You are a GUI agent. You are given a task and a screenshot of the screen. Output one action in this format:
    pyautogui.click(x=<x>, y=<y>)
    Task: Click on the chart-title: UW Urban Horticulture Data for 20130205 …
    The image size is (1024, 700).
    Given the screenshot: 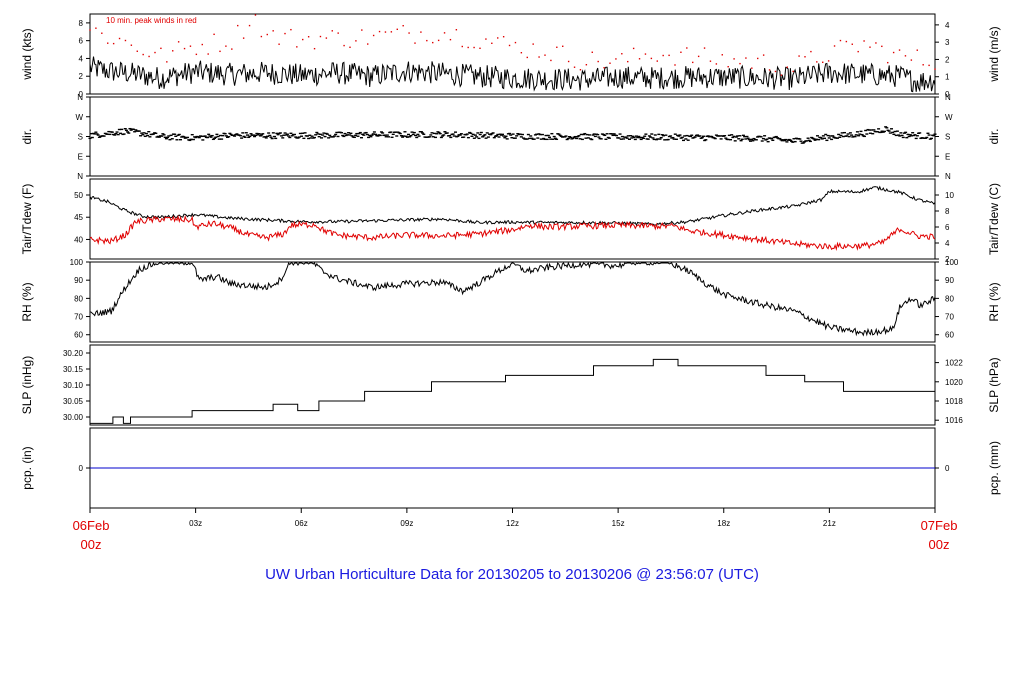 What is the action you would take?
    pyautogui.click(x=512, y=574)
    